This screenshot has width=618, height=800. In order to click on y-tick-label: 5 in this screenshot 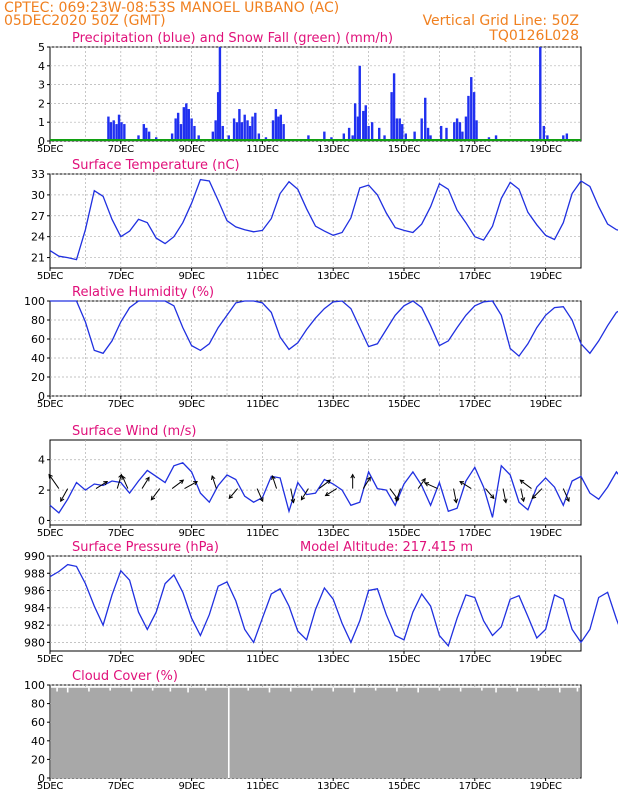, I will do `click(41, 47)`.